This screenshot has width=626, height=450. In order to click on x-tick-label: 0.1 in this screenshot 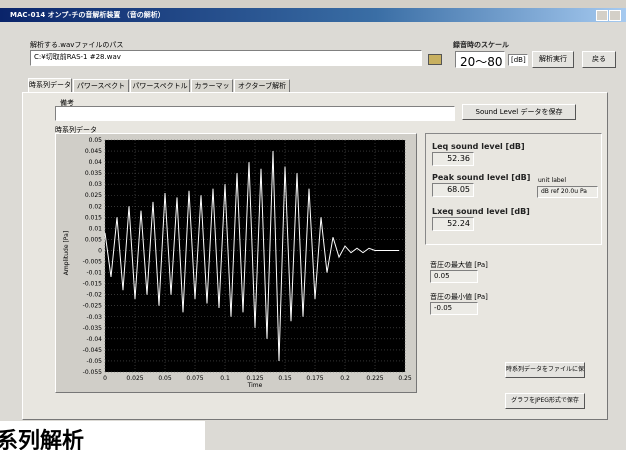, I will do `click(225, 378)`.